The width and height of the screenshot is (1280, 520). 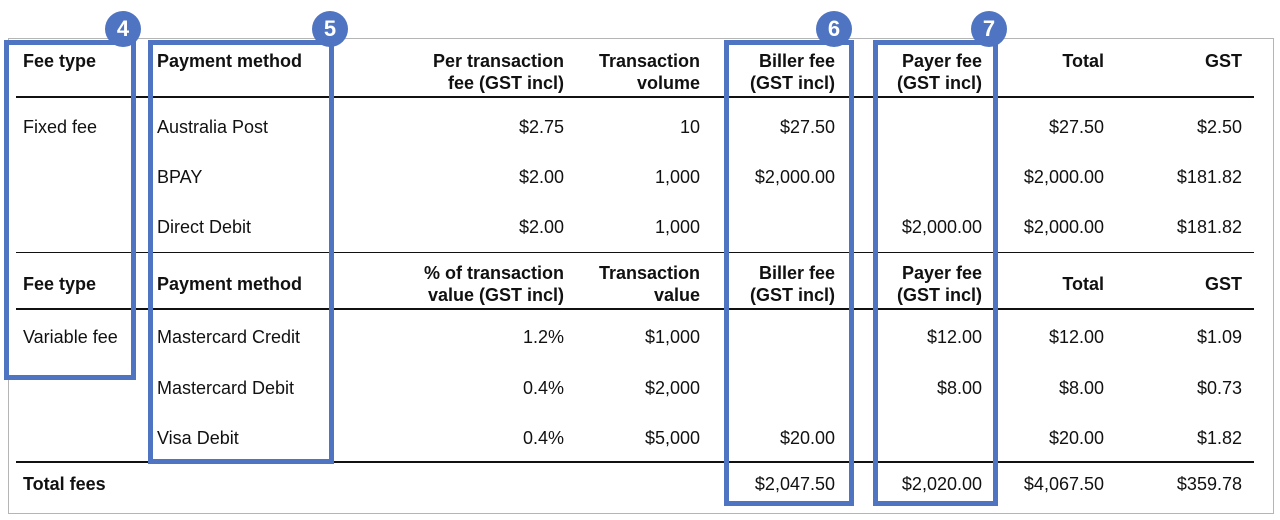 What do you see at coordinates (180, 177) in the screenshot?
I see `table-cell-method: BPAY` at bounding box center [180, 177].